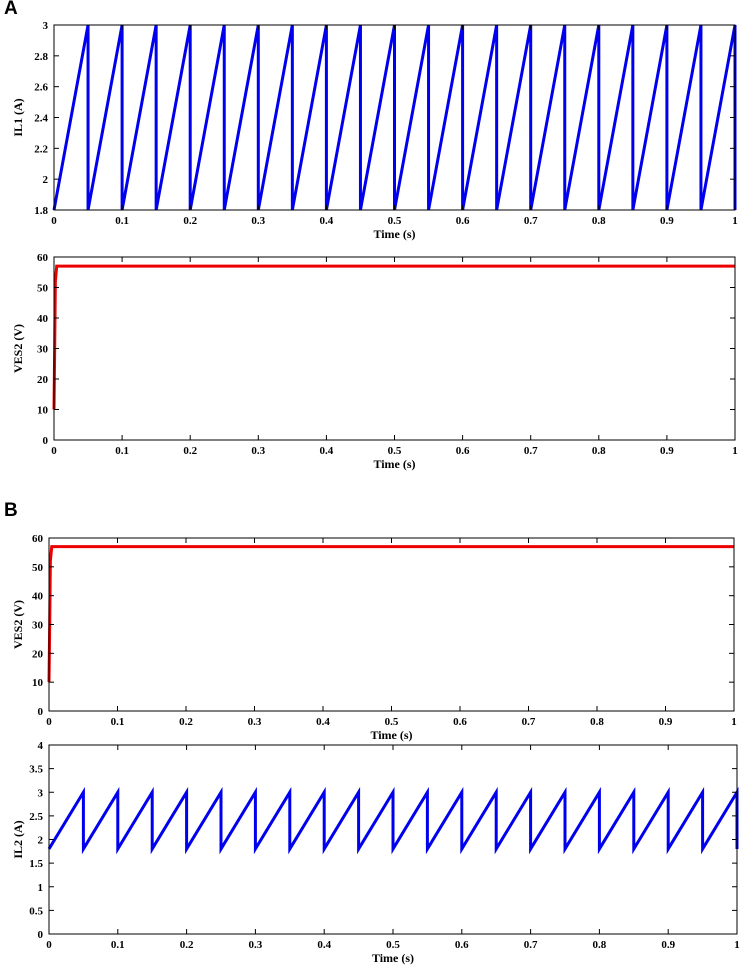  Describe the element at coordinates (18, 117) in the screenshot. I see `y-axis-label: IL1 (A)` at that location.